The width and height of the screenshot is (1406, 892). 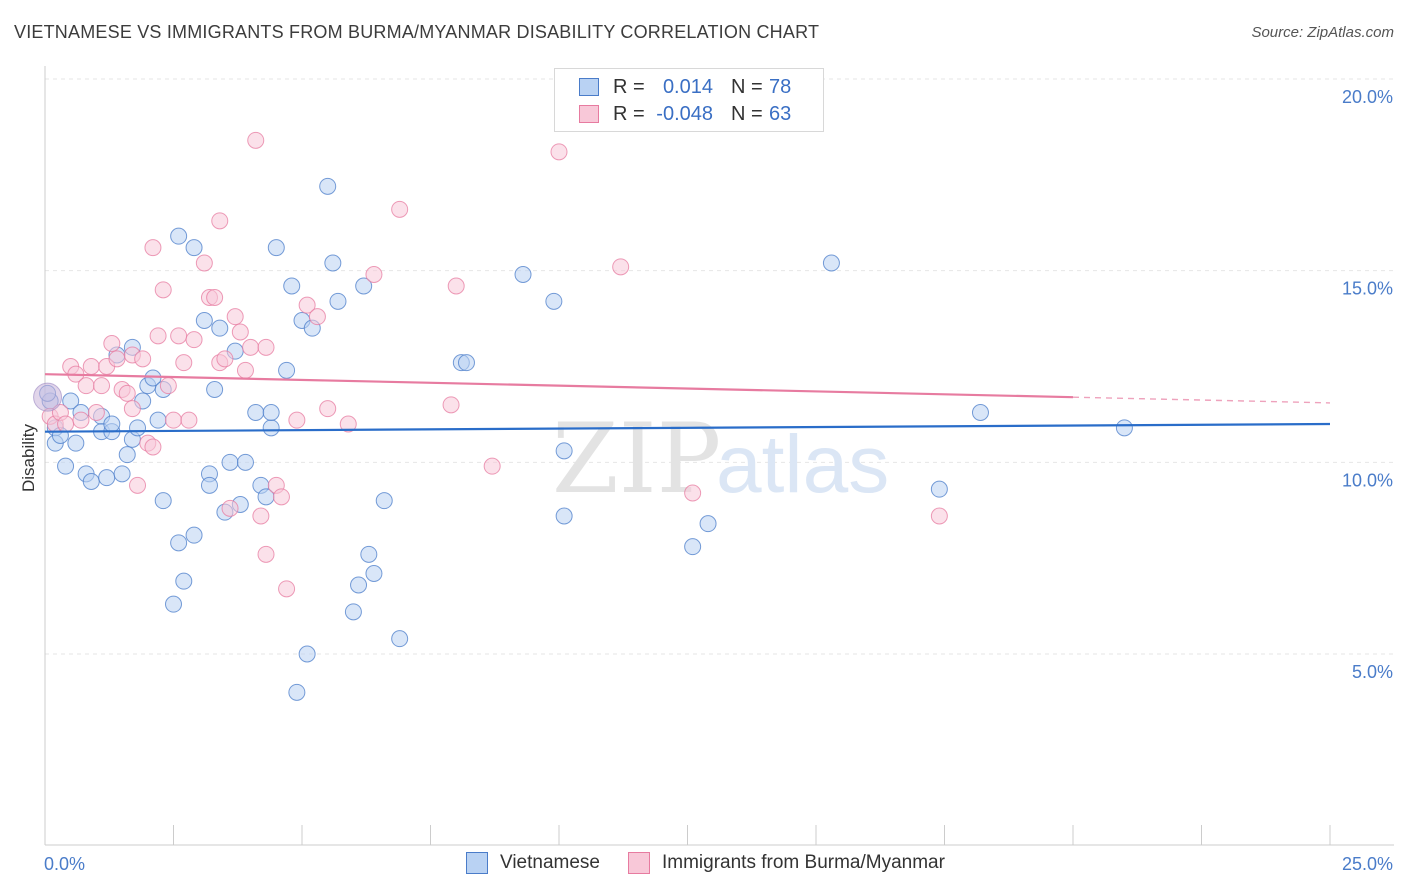 I want to click on y-tick-label: 20.0%, so click(x=1367, y=97).